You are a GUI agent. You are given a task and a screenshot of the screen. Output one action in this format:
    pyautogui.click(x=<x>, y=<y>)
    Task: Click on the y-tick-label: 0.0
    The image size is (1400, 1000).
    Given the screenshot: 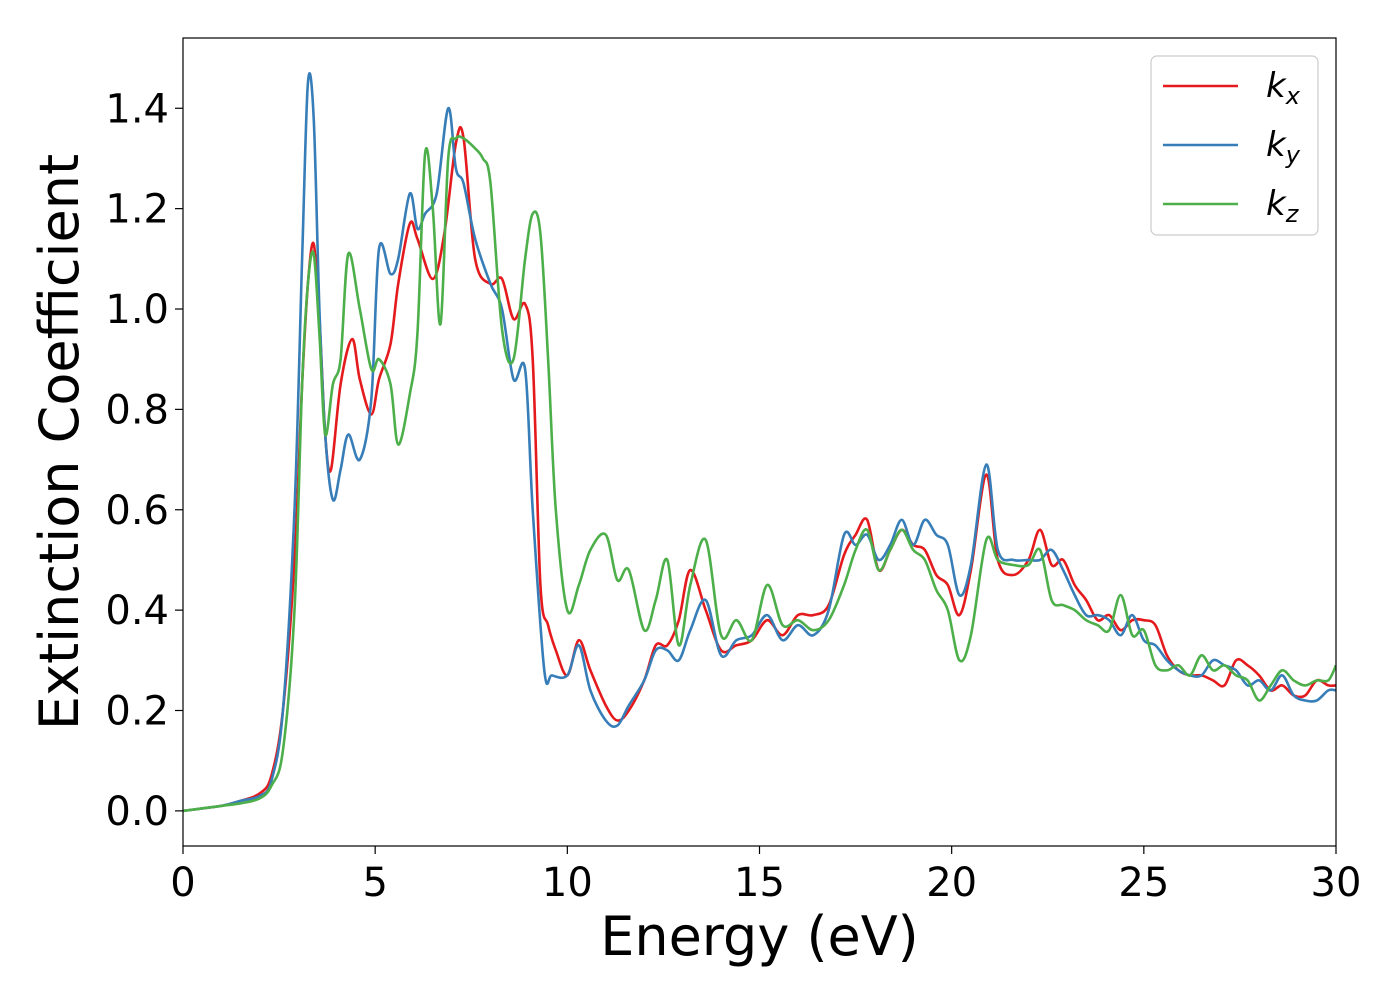 What is the action you would take?
    pyautogui.click(x=137, y=812)
    